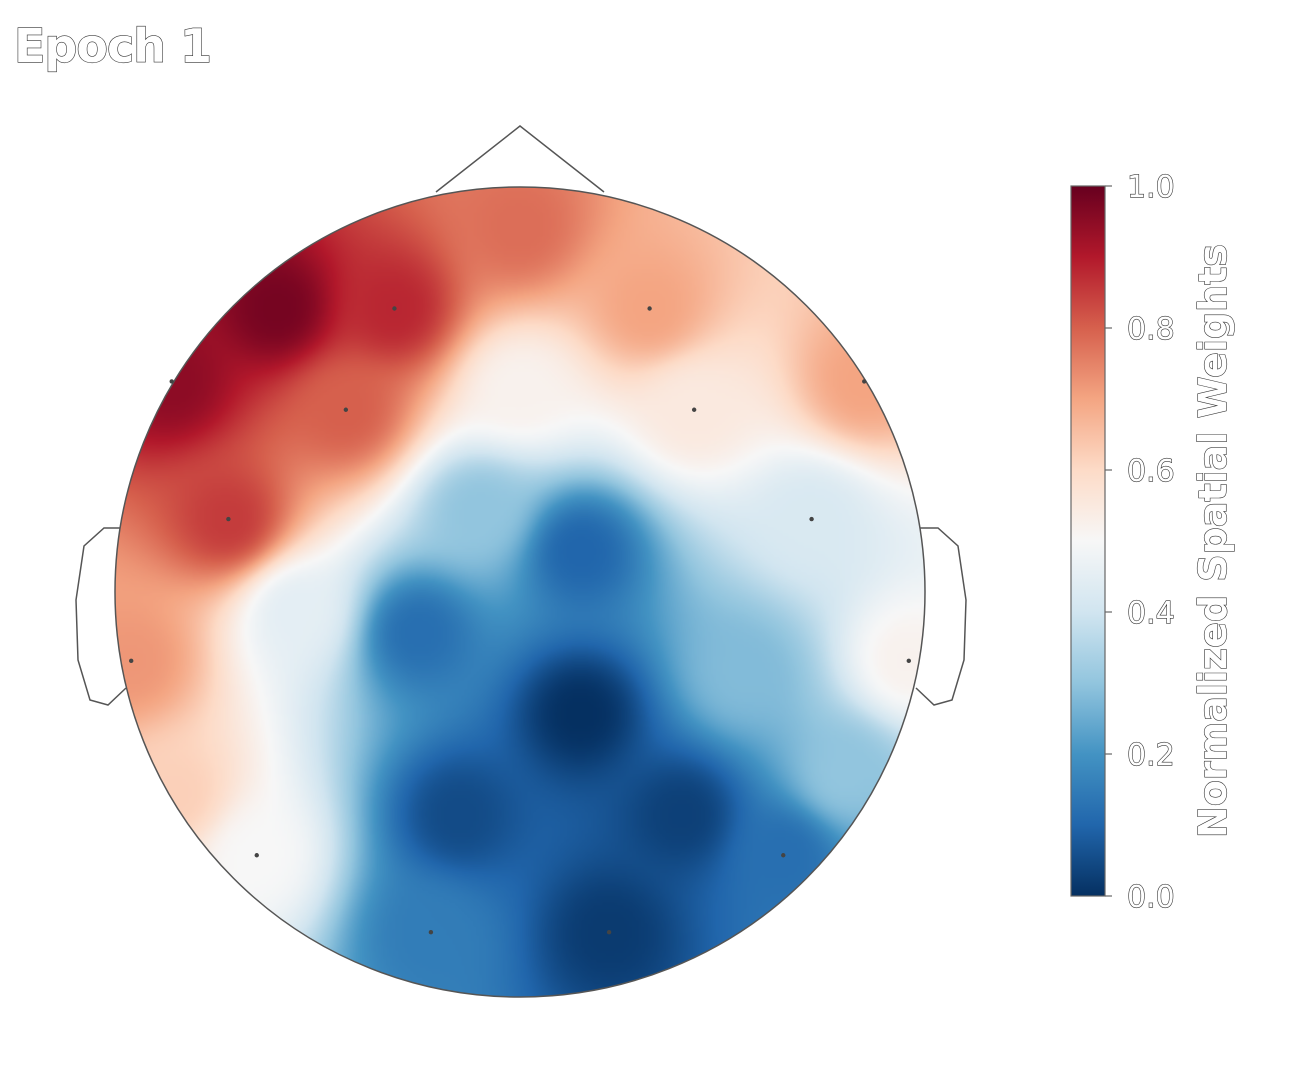 The image size is (1296, 1085). What do you see at coordinates (1151, 187) in the screenshot?
I see `colorbar-tick-label: 1.0` at bounding box center [1151, 187].